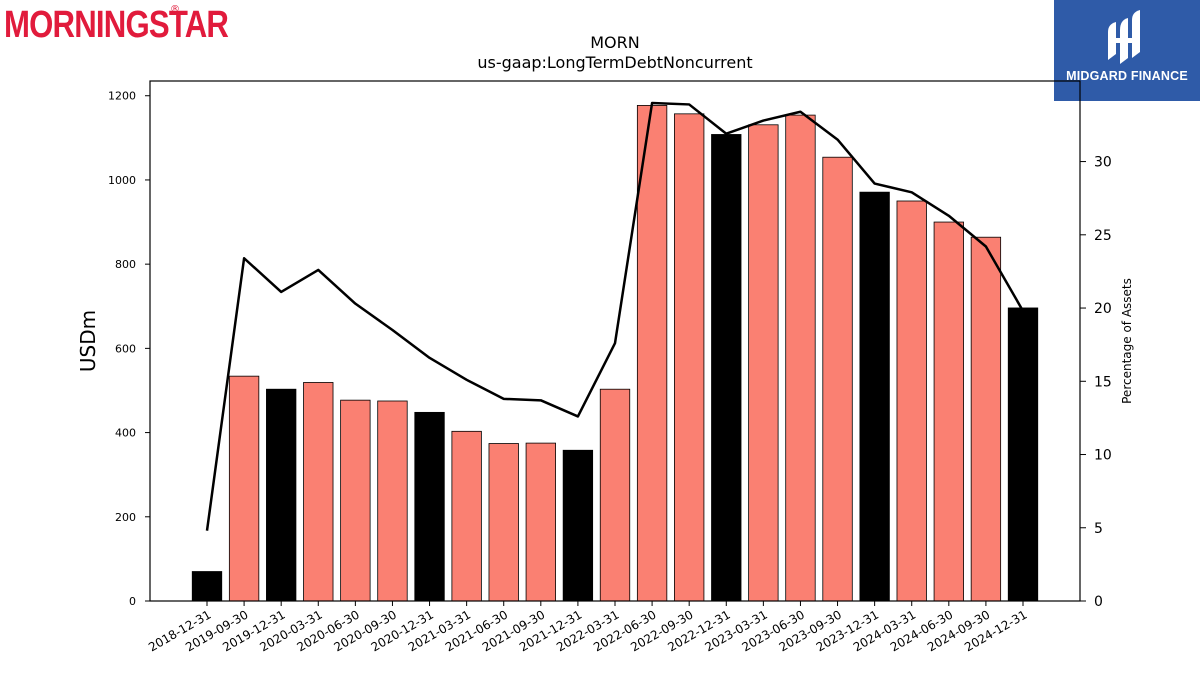 The image size is (1200, 675). Describe the element at coordinates (125, 264) in the screenshot. I see `y-tick-label: 800` at that location.